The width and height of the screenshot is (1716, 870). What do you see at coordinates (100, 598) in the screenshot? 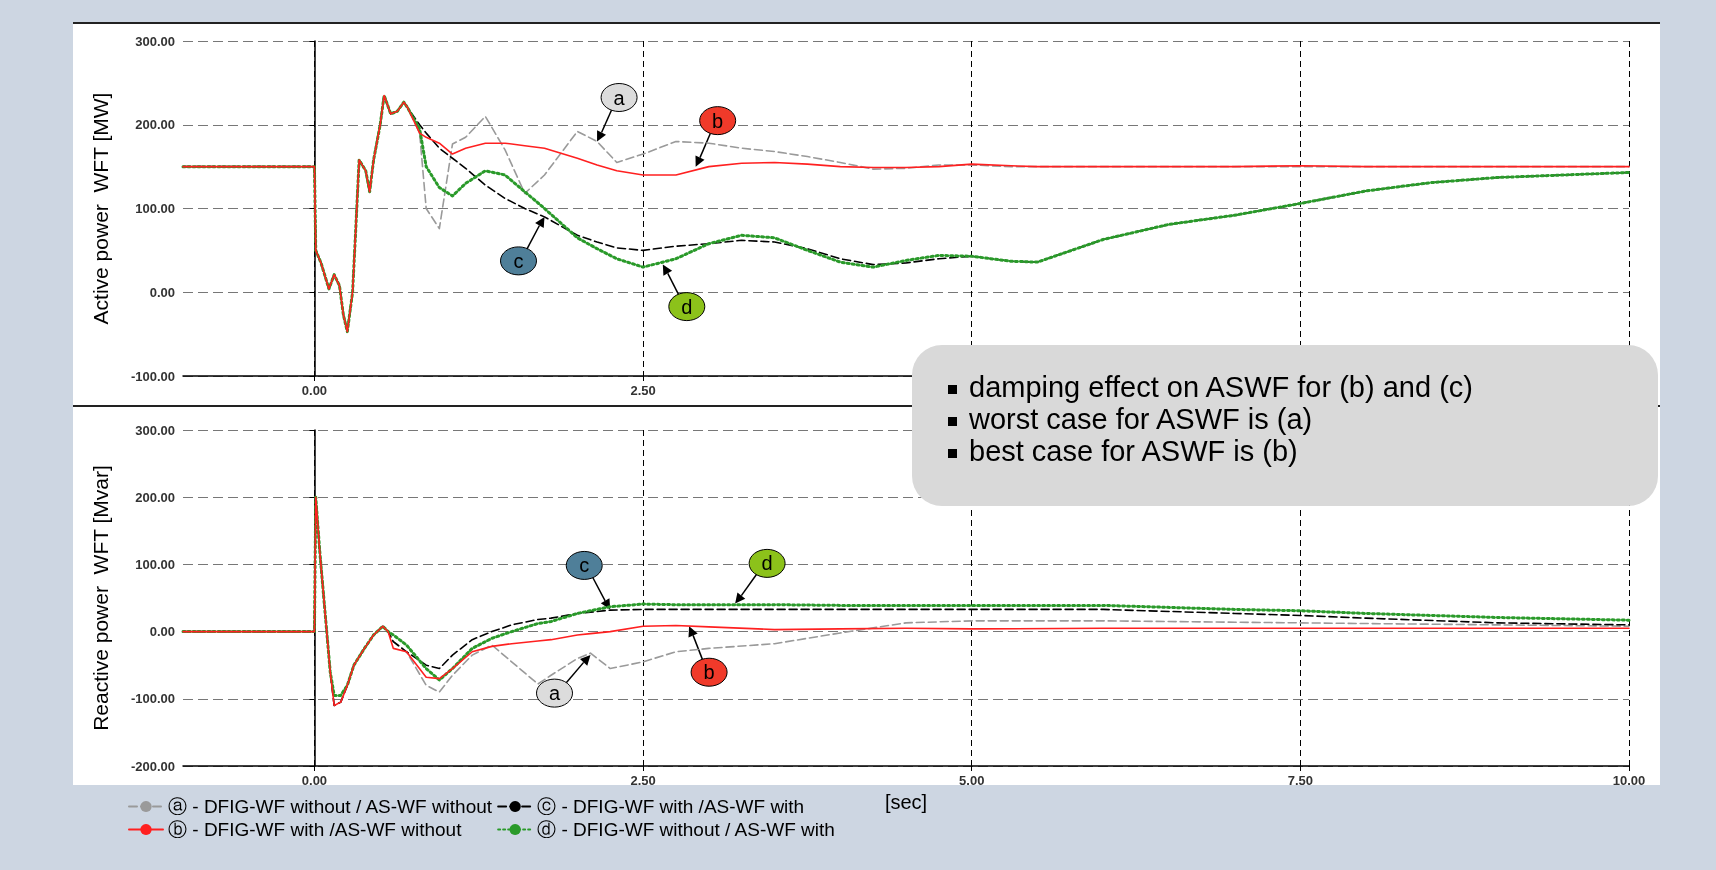
I see `y-axis-title: Reactive power WFT [Mvar]` at bounding box center [100, 598].